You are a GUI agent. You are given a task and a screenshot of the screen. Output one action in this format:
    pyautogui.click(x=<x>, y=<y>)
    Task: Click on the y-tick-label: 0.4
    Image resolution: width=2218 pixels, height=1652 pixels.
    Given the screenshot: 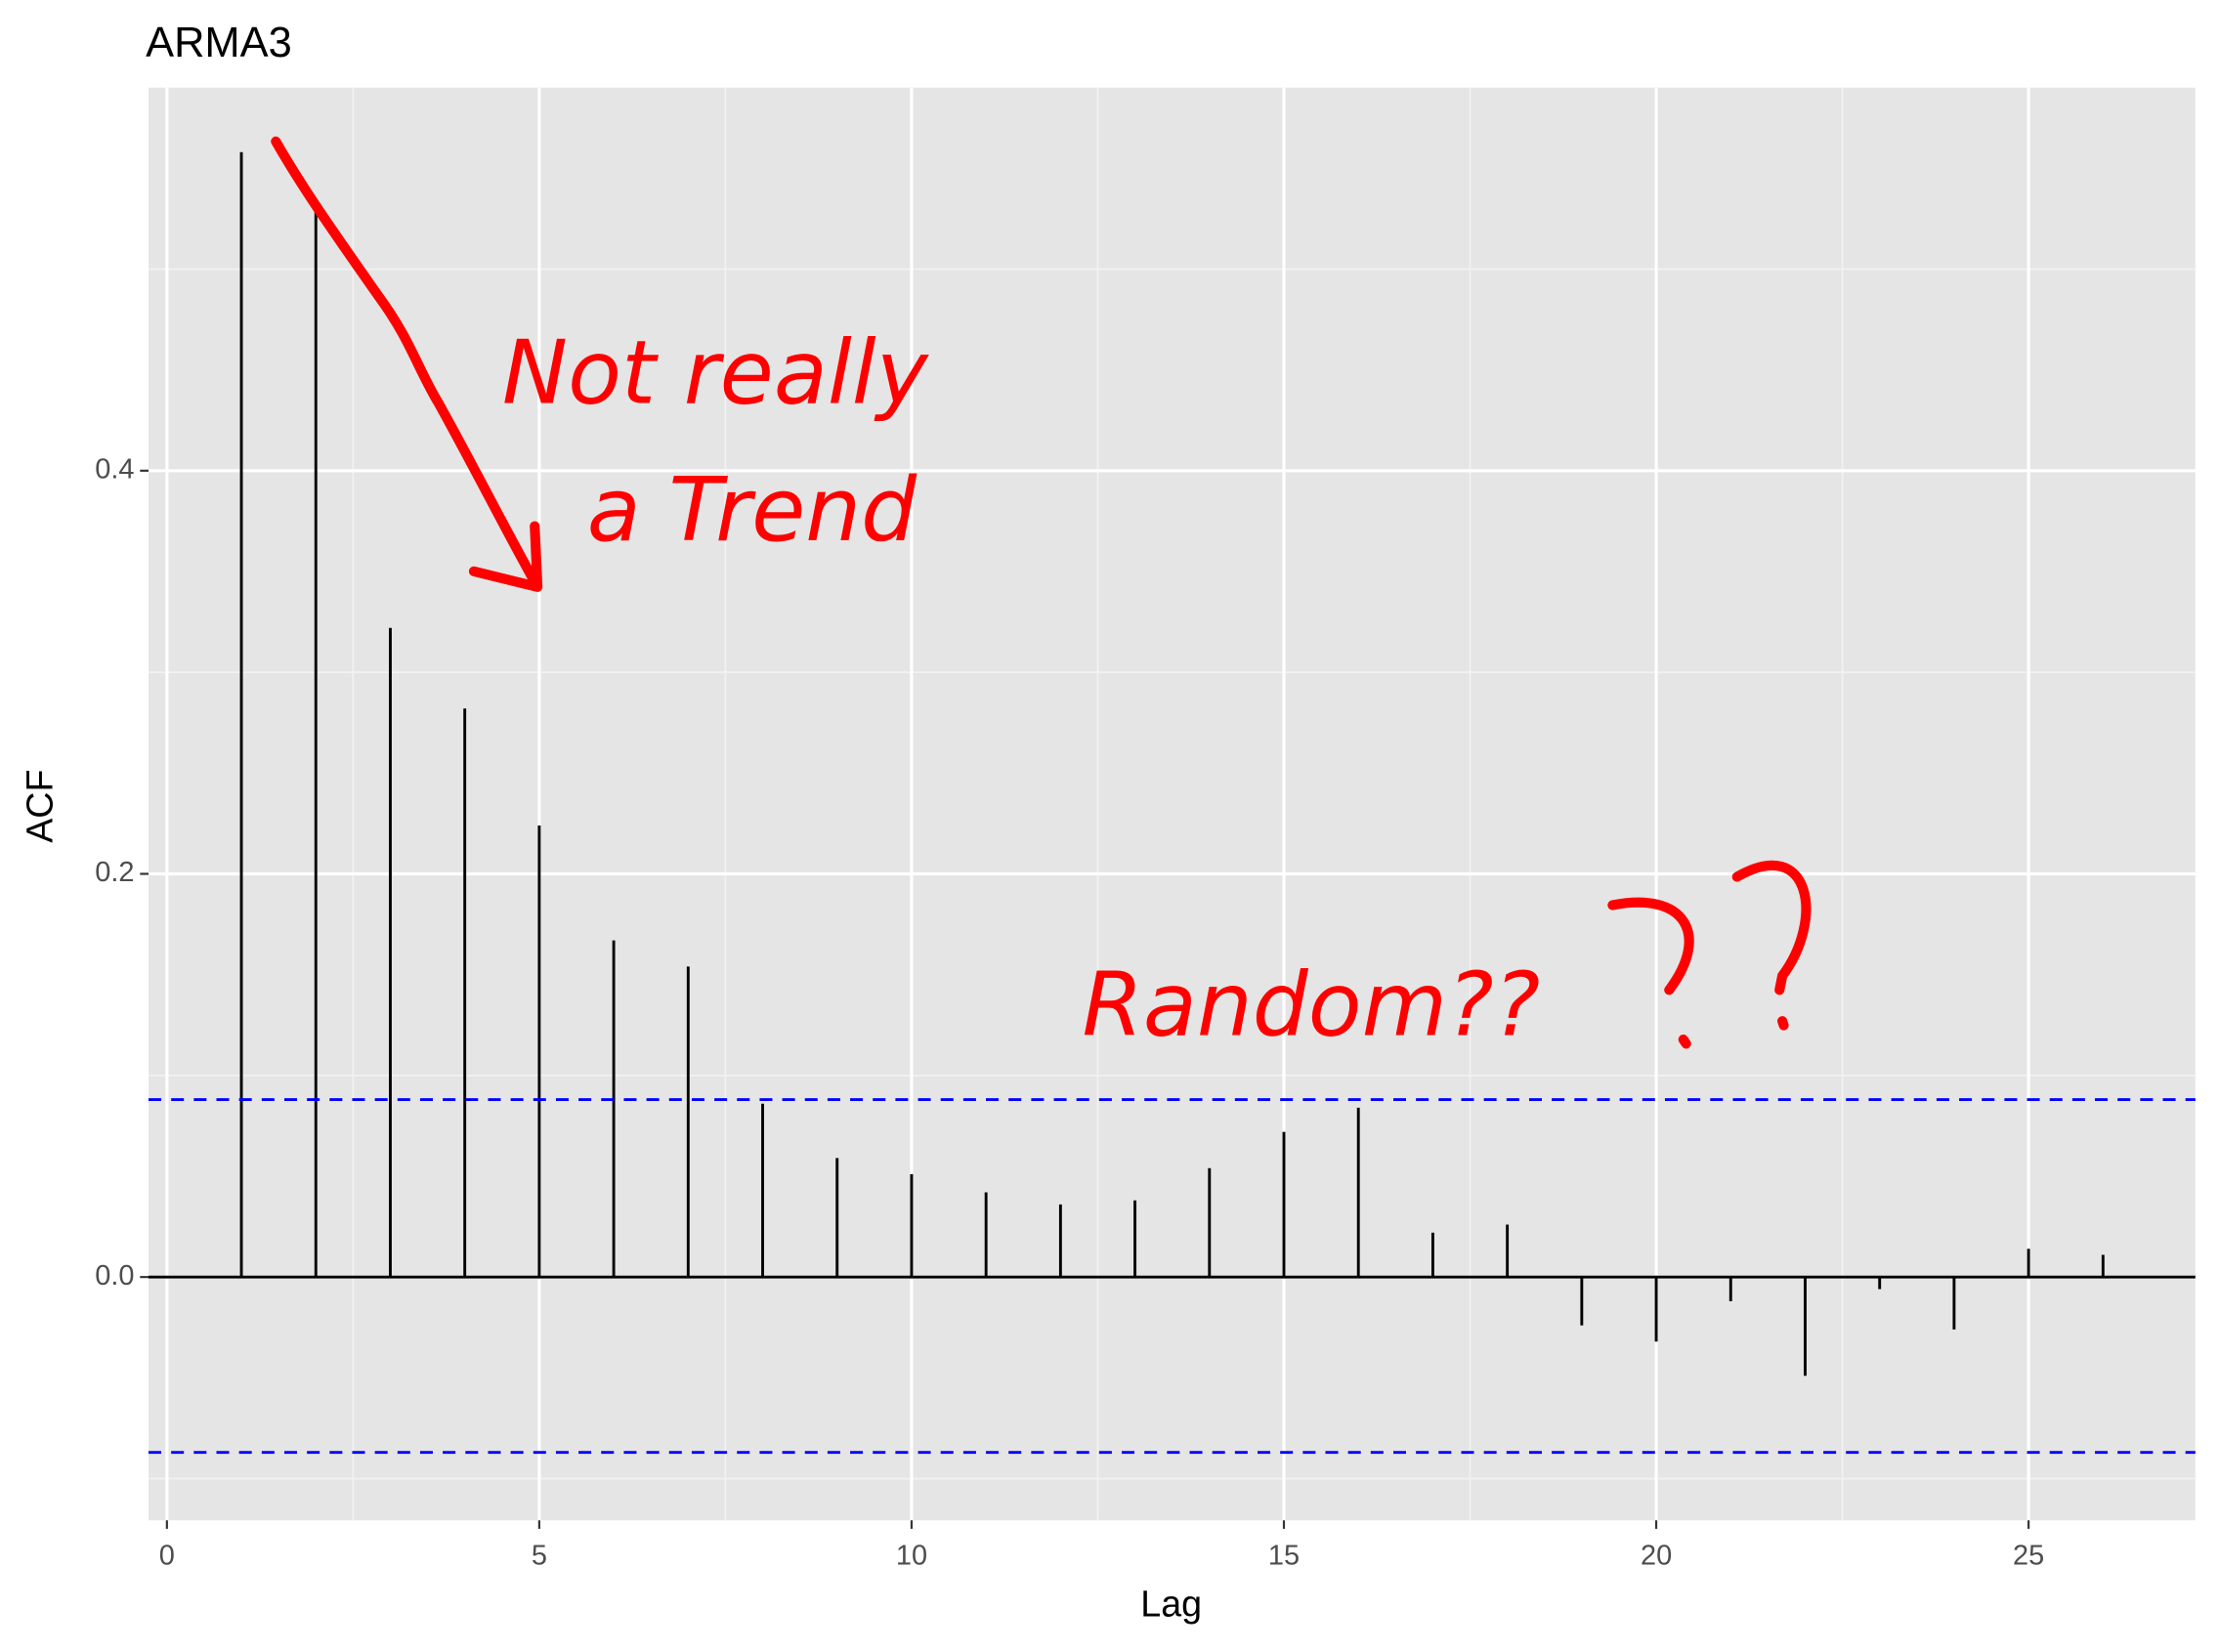 What is the action you would take?
    pyautogui.click(x=114, y=469)
    